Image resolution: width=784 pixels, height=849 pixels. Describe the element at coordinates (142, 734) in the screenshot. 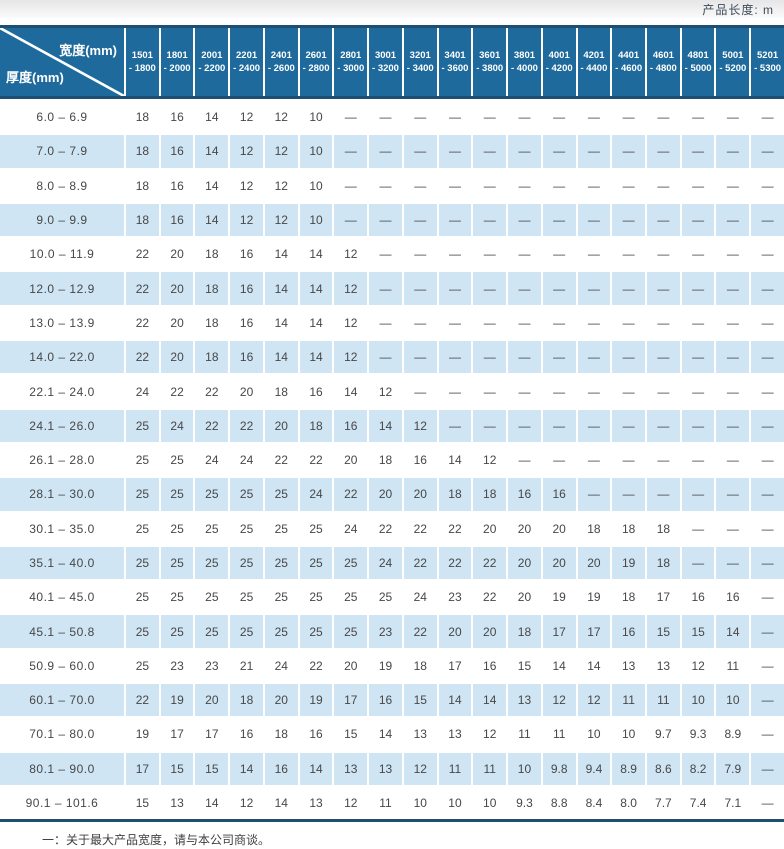

I see `table-cell-max-length: 19` at that location.